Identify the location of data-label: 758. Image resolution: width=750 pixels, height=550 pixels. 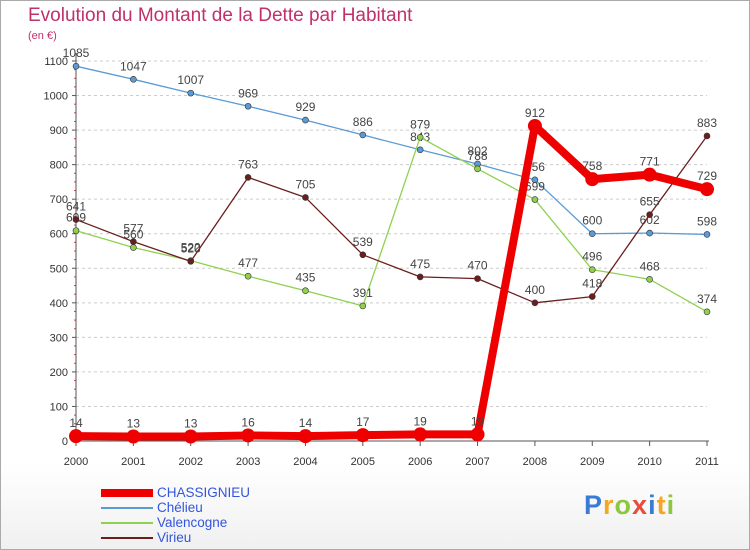
(592, 166).